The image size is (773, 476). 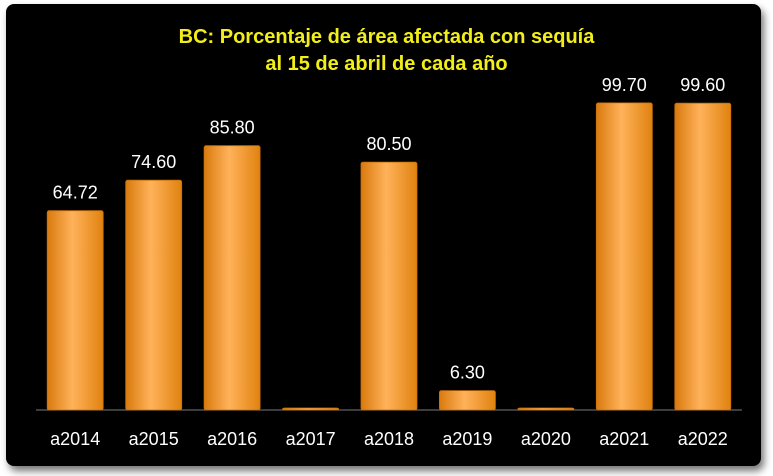 What do you see at coordinates (467, 373) in the screenshot?
I see `data-label-a2019: 6.30` at bounding box center [467, 373].